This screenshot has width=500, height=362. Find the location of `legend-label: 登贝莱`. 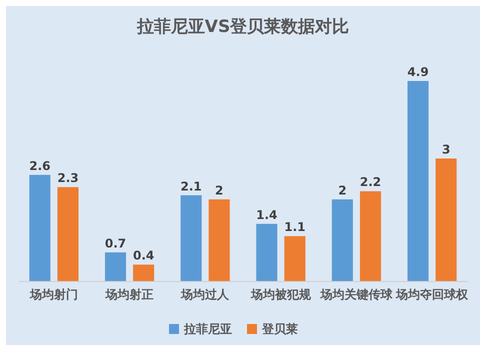

legend-label: 登贝莱 is located at coordinates (279, 329).